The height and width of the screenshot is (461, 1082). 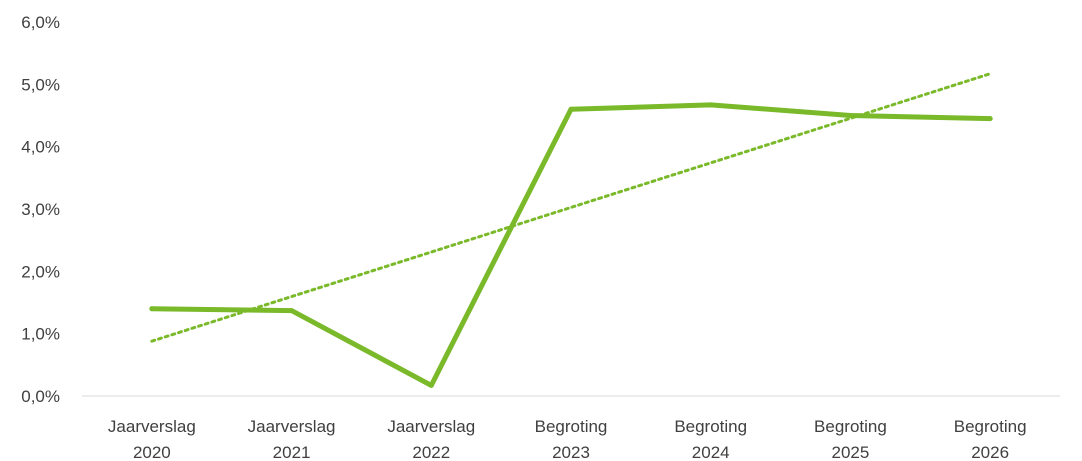 I want to click on x-tick-label: Begroting 2025, so click(x=850, y=439).